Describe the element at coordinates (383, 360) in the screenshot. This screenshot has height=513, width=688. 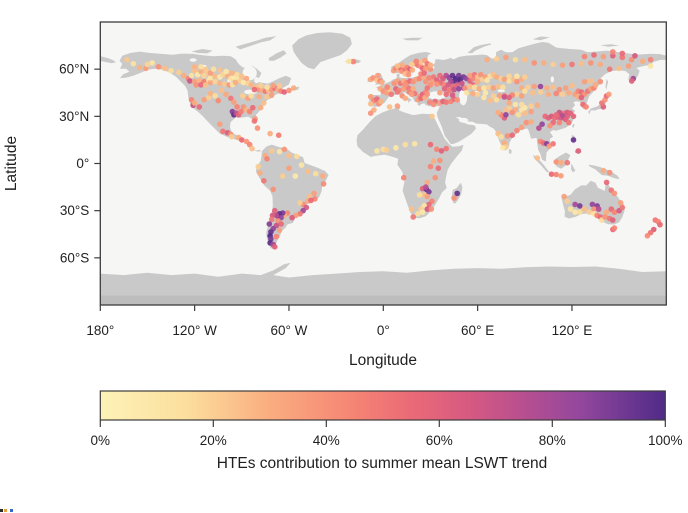
I see `x-axis-label: Longitude` at that location.